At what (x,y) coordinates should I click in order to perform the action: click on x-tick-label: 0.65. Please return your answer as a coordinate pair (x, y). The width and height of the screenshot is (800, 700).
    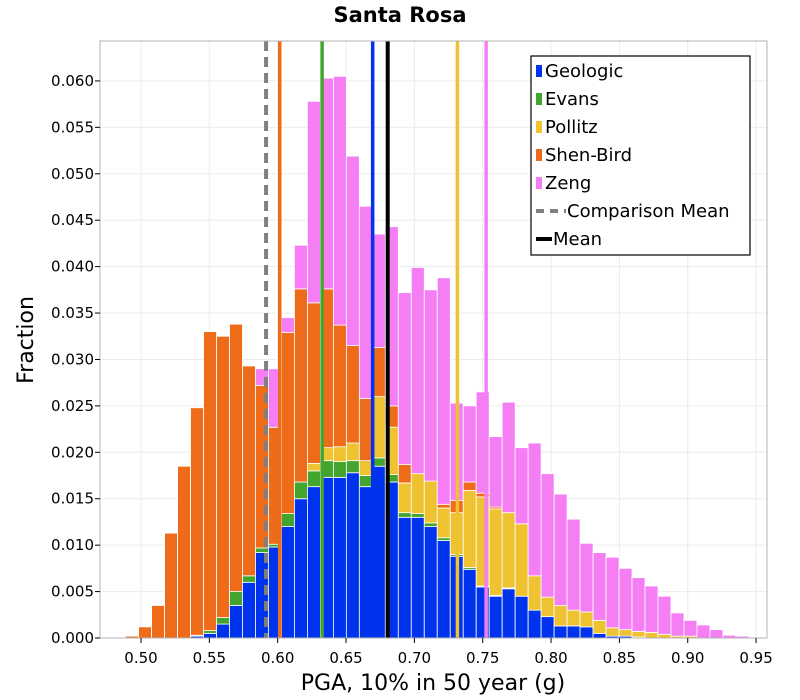
    Looking at the image, I should click on (345, 658).